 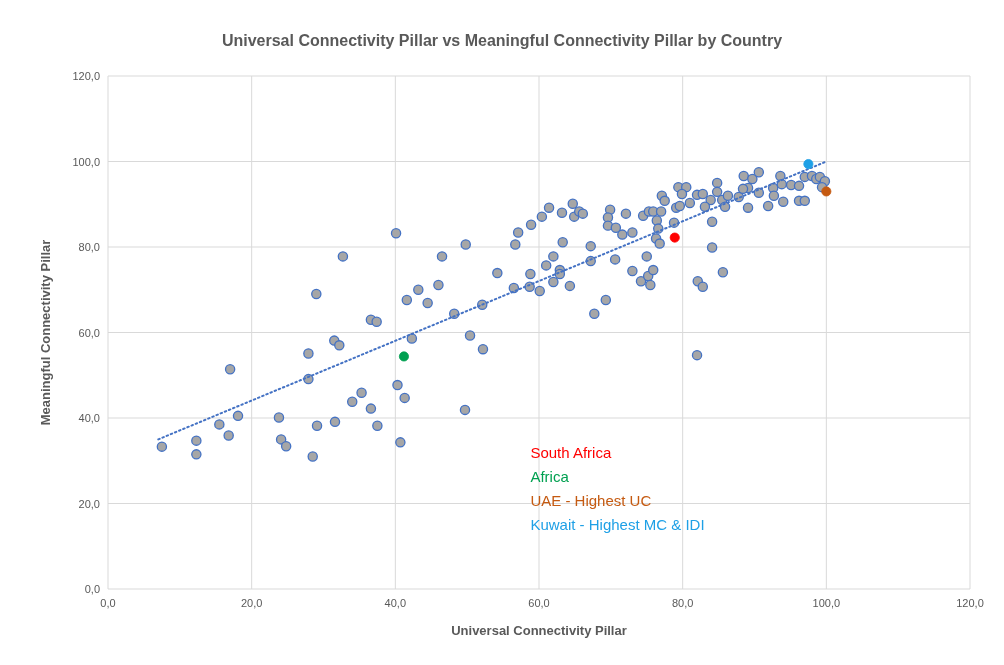 What do you see at coordinates (539, 630) in the screenshot?
I see `x-axis-title: Universal Connectivity Pillar` at bounding box center [539, 630].